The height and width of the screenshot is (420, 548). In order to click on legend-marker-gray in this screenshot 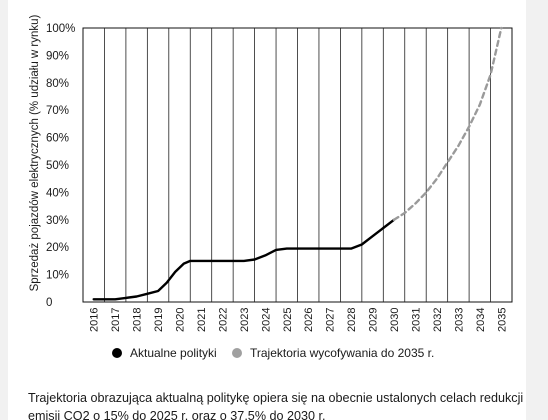, I will do `click(237, 353)`.